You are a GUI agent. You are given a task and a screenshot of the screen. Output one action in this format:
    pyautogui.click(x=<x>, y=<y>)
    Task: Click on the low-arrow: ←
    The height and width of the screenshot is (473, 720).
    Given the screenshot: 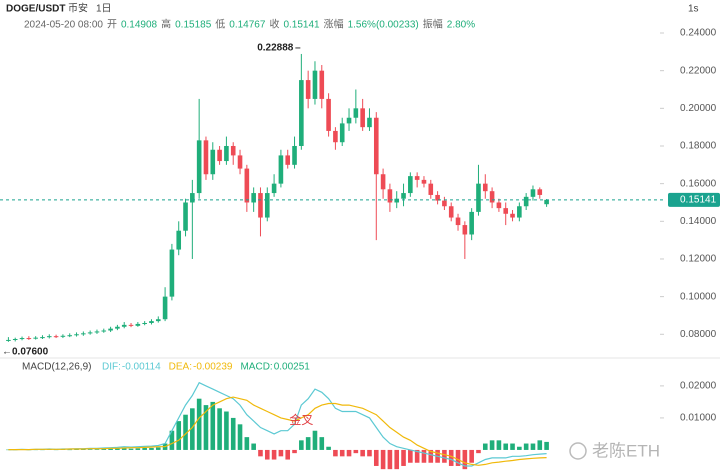 What is the action you would take?
    pyautogui.click(x=7, y=351)
    